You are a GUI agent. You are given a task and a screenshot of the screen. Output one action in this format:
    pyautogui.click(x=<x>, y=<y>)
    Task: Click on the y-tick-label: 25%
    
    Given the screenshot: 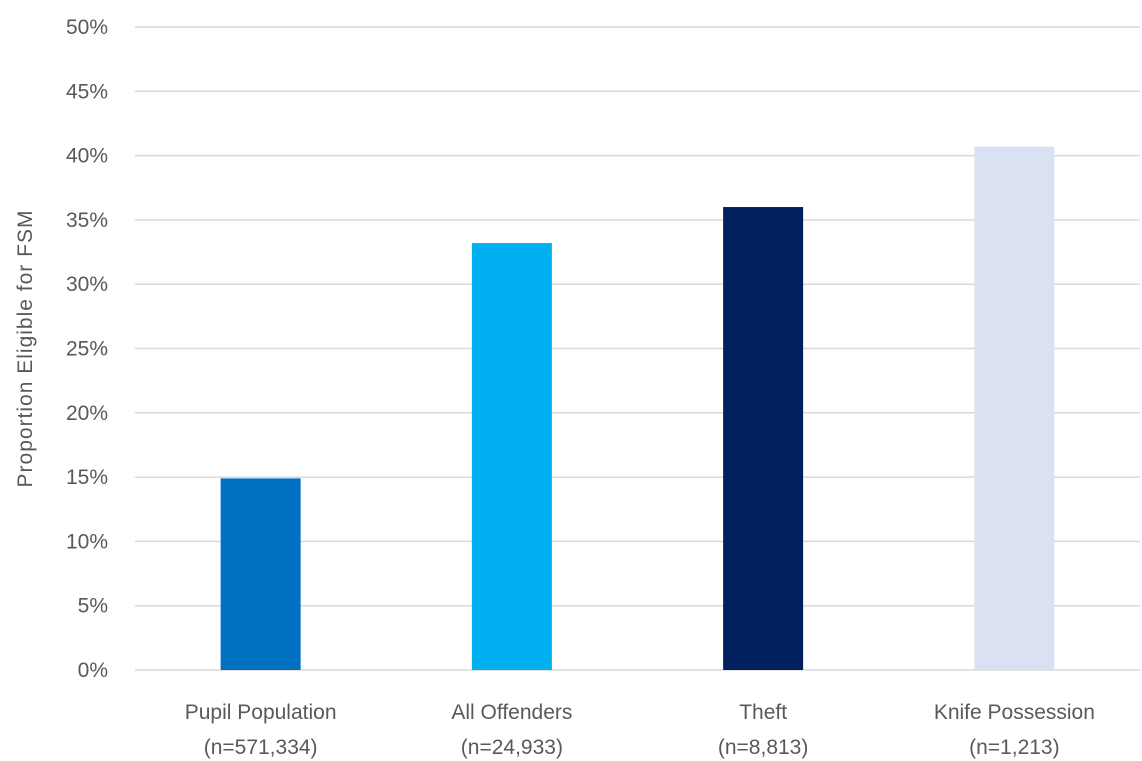 What is the action you would take?
    pyautogui.click(x=87, y=349)
    